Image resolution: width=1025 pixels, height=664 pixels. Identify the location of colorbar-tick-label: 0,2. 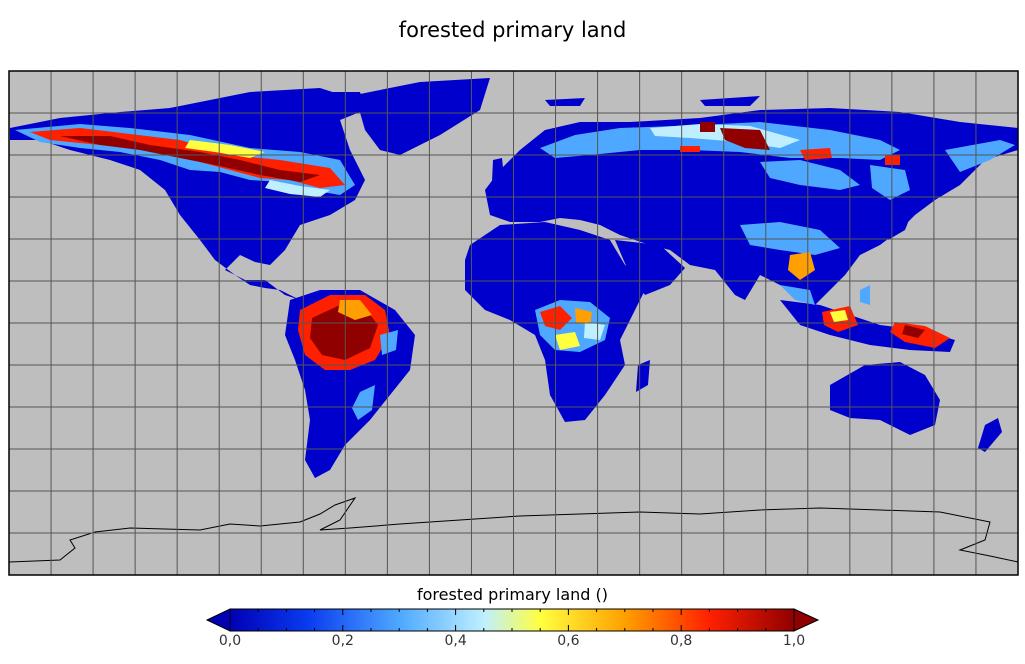
(343, 641).